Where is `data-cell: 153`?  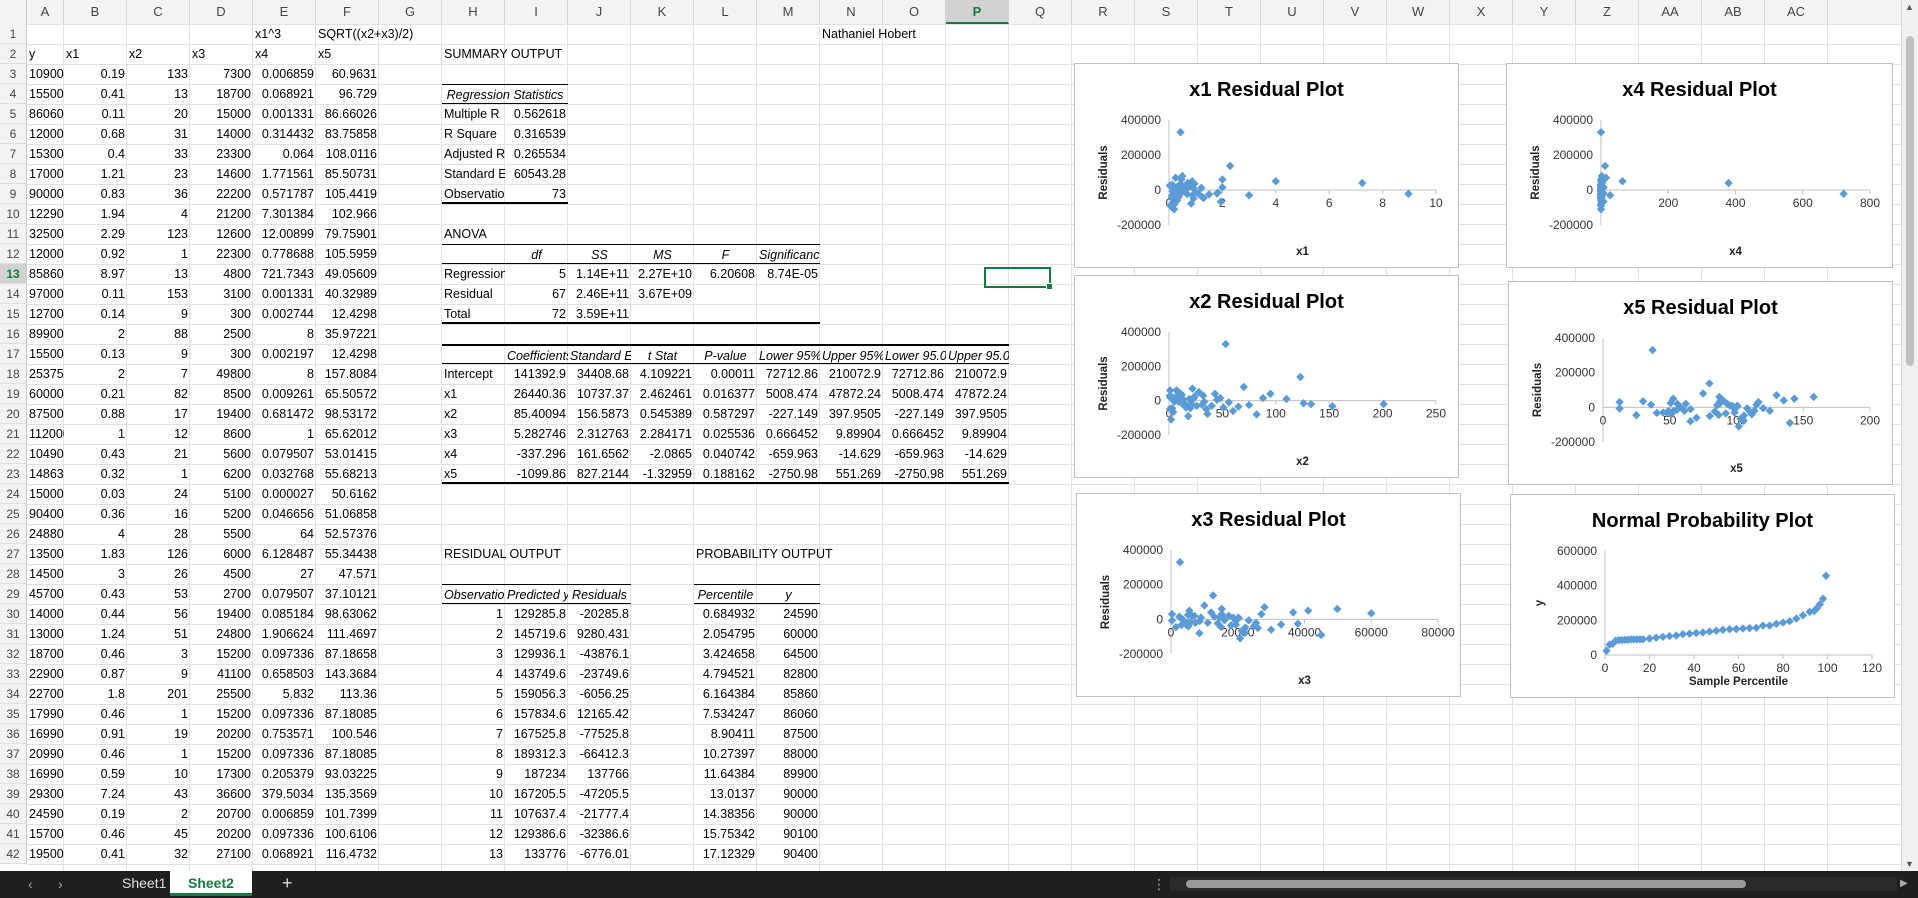
data-cell: 153 is located at coordinates (177, 294).